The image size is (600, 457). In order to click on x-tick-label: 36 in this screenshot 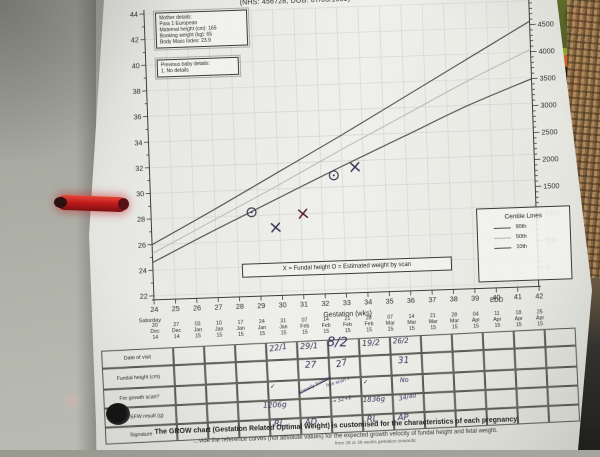, I will do `click(411, 300)`.